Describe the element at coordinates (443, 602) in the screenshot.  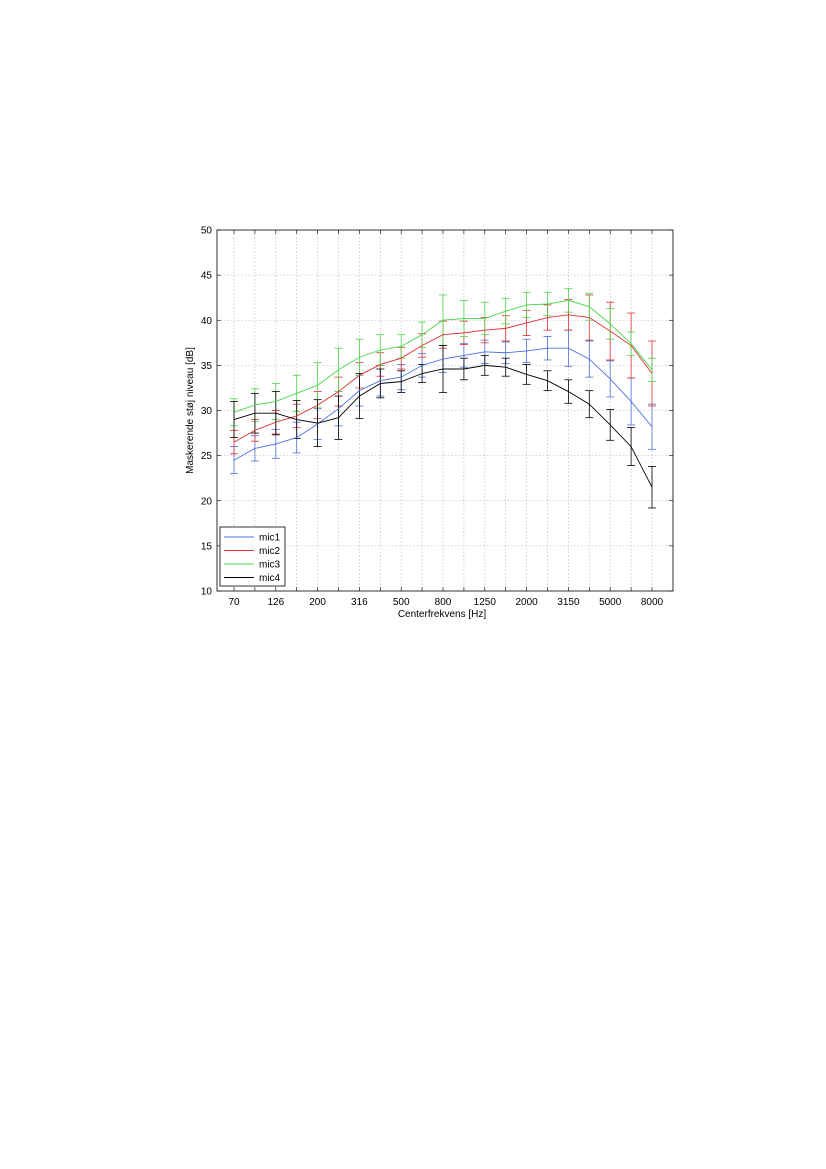
I see `x-tick-label: 800` at that location.